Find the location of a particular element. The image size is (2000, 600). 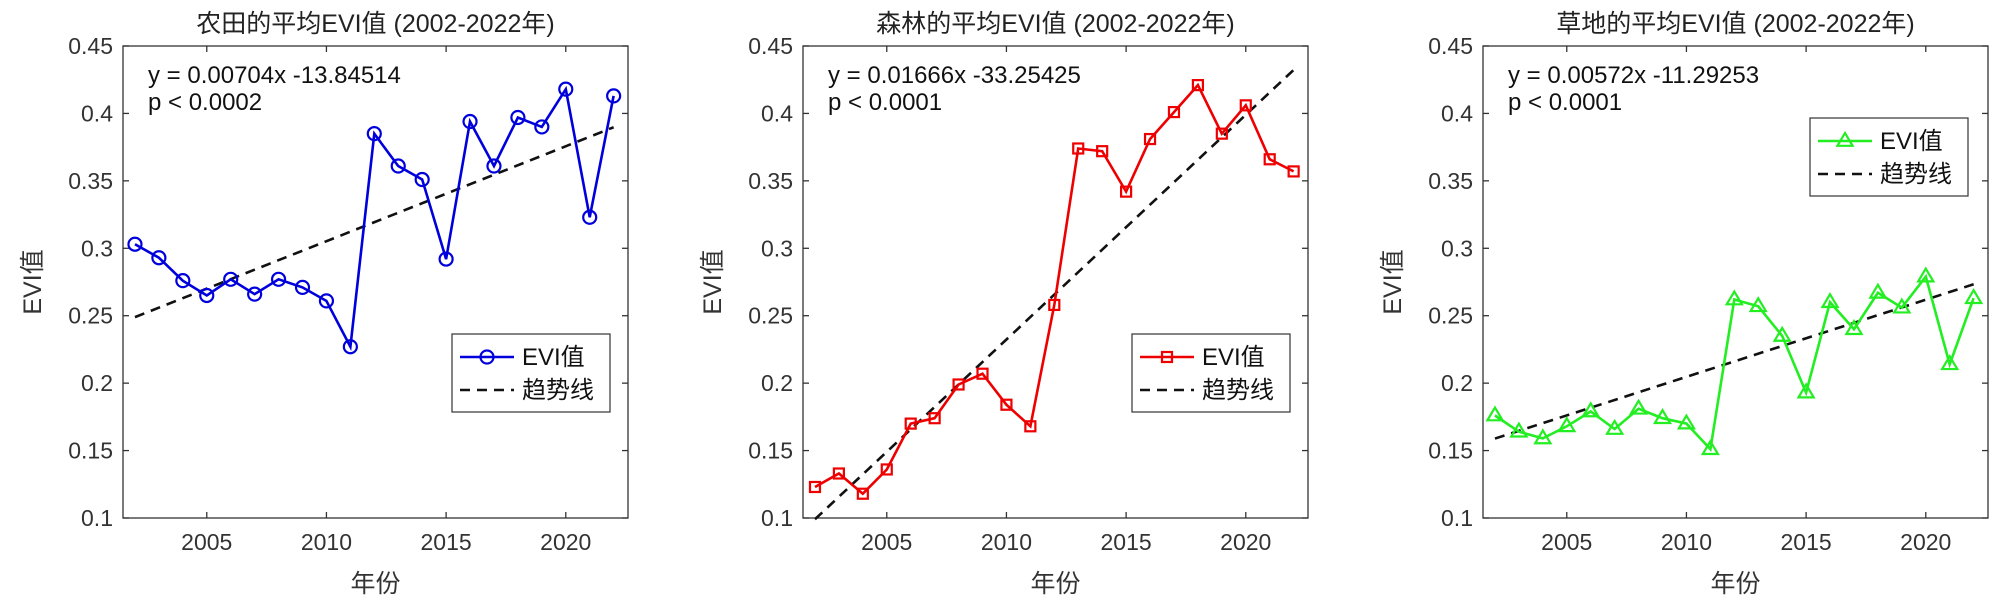

y-tick-label: 0.4 is located at coordinates (777, 113).